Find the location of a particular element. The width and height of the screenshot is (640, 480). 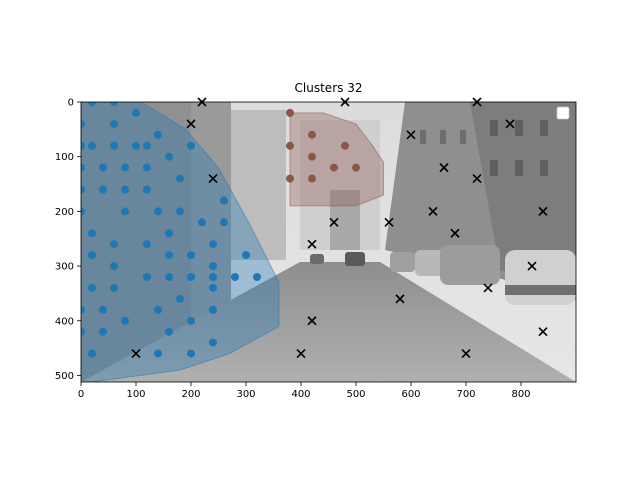

x-axis: 0 100 200 300 400 500 600 700 800 is located at coordinates (304, 391).